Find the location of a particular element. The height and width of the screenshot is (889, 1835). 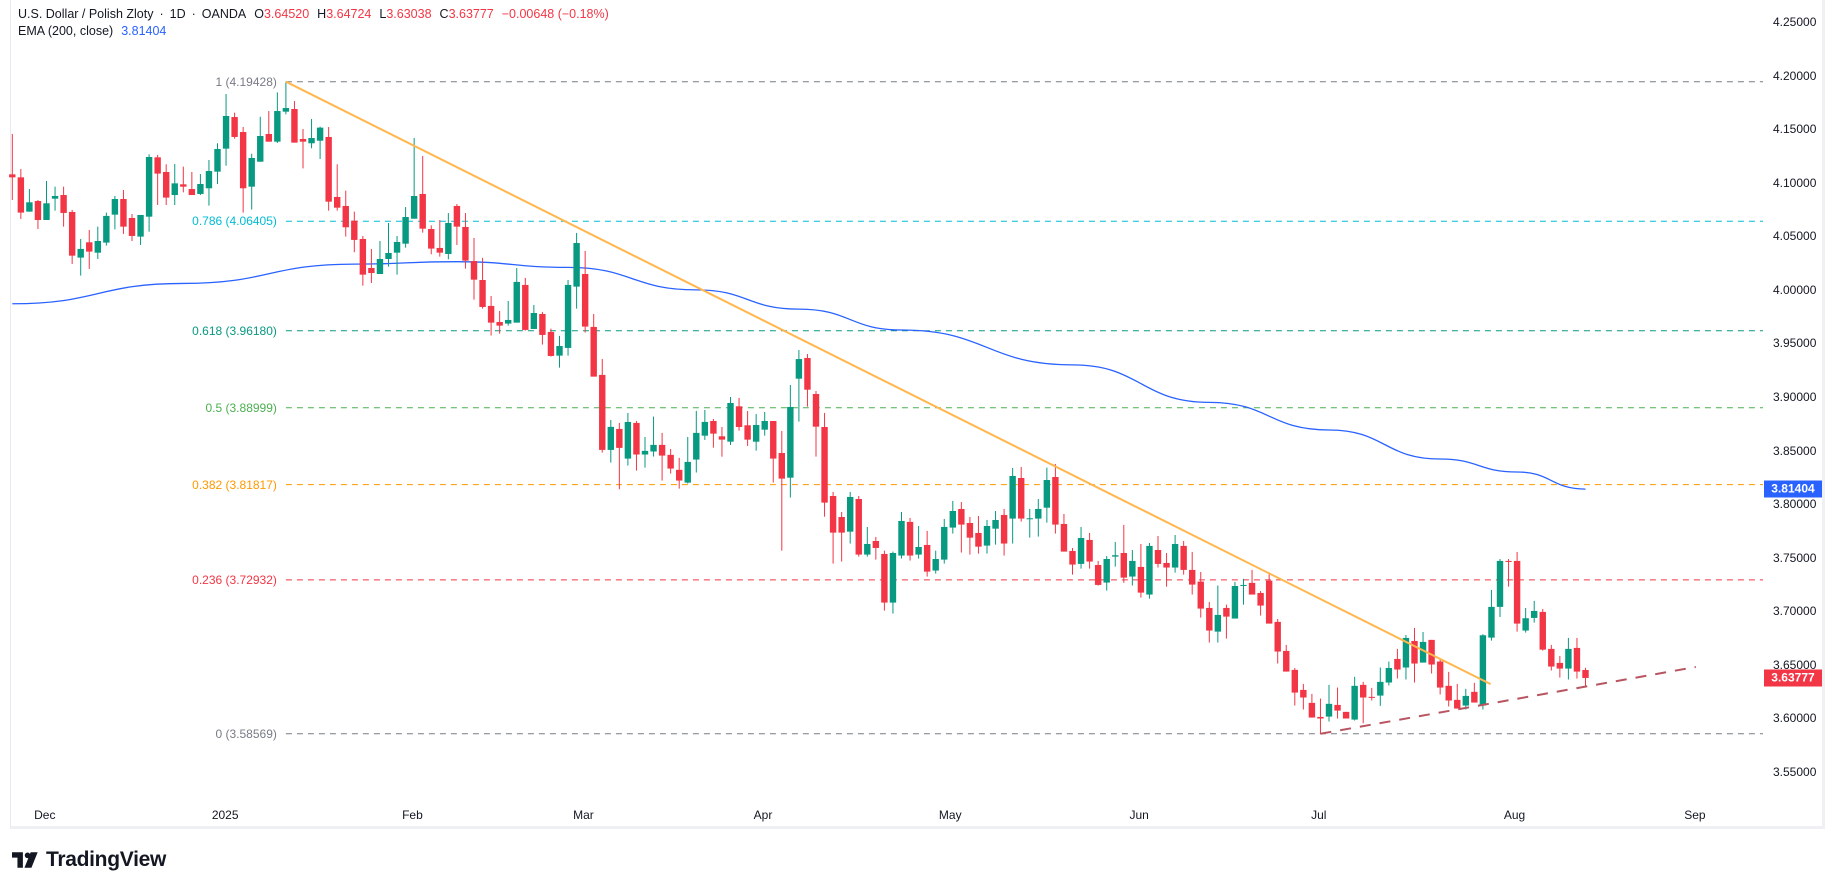

low-value: 3.63038 is located at coordinates (409, 14).